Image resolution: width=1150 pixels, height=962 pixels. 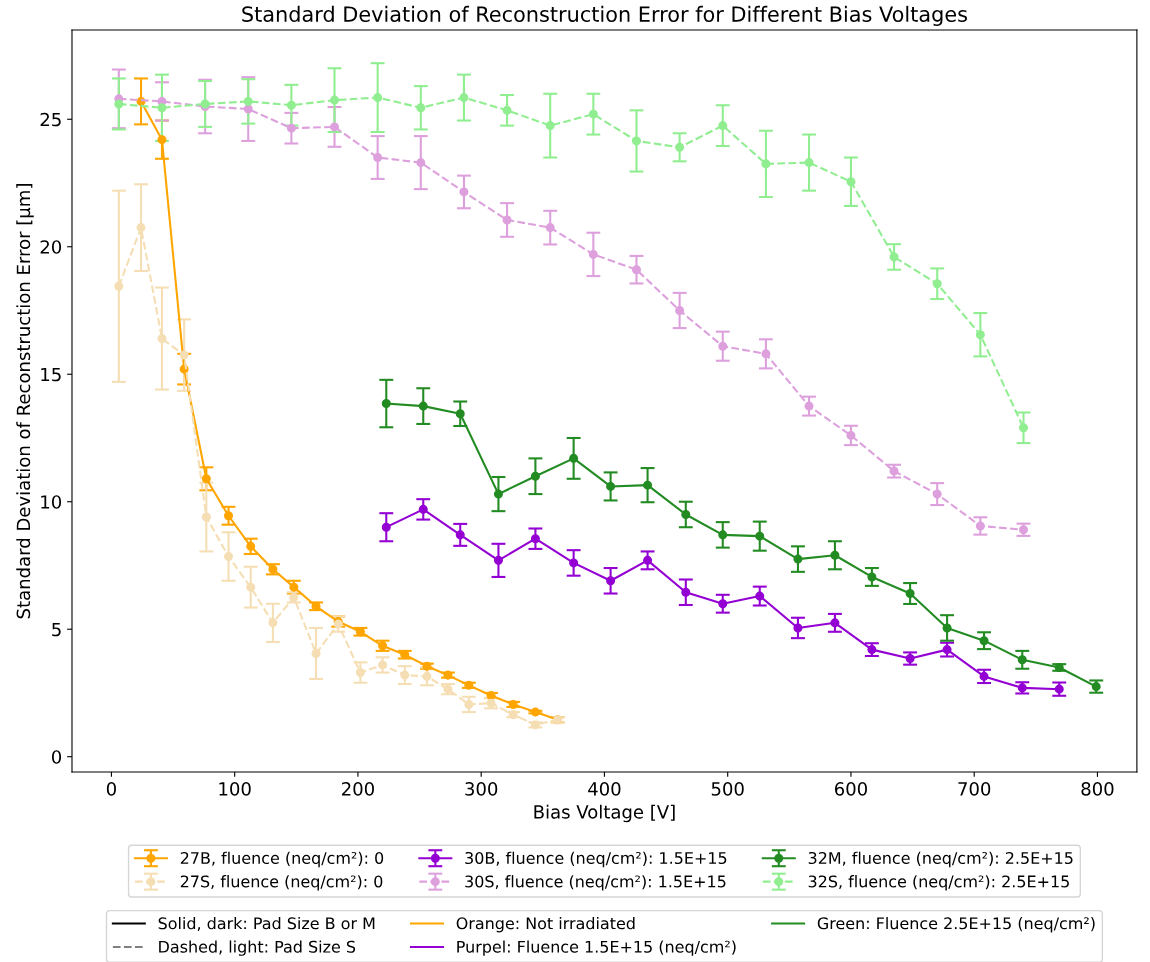 I want to click on y-axis-title: Standard Deviation of Reconstruction Error [µm], so click(x=25, y=401).